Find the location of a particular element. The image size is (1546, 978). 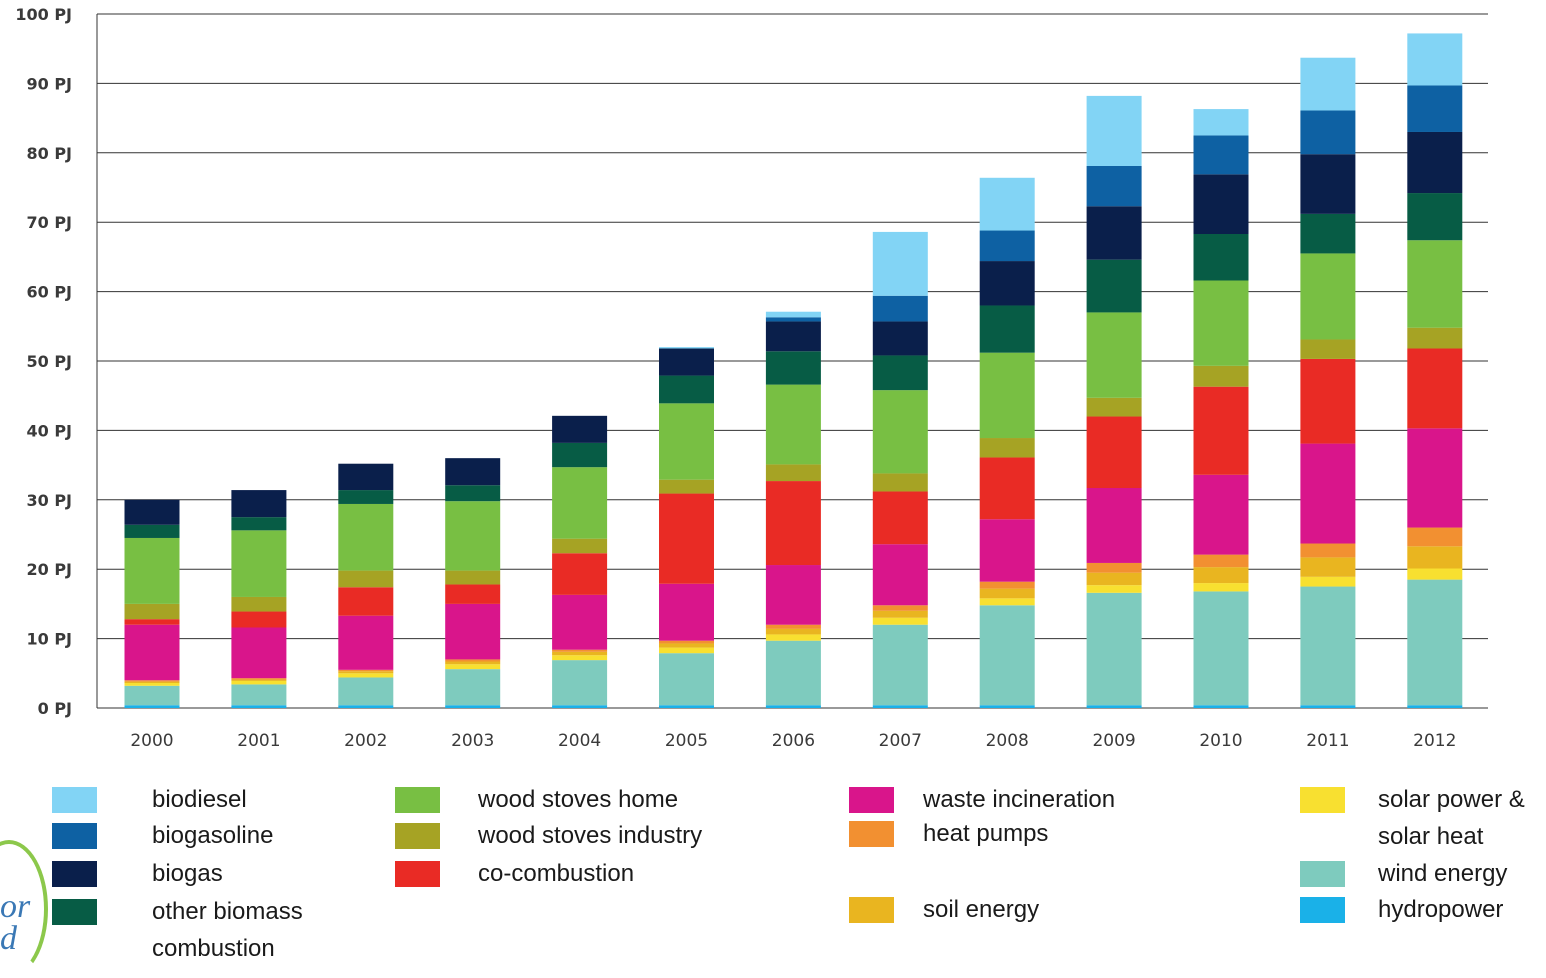

legend-label: solar power & solar heat is located at coordinates (1451, 818).